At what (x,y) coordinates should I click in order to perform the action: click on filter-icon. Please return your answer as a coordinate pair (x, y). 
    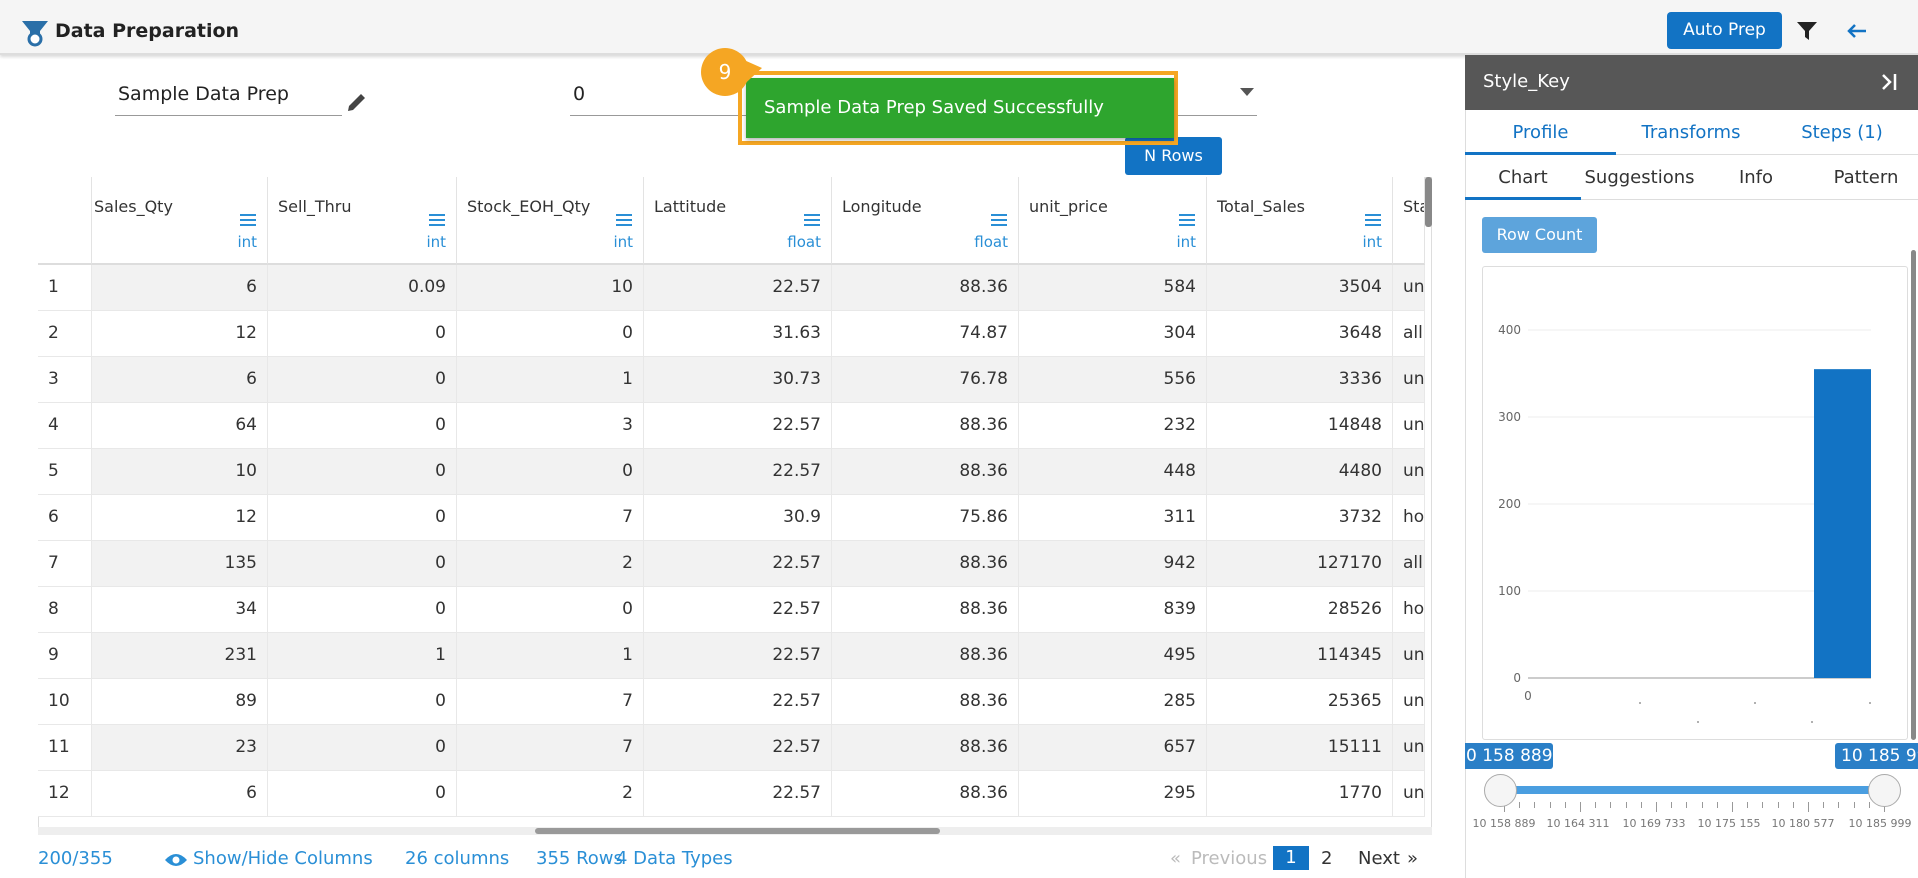
    Looking at the image, I should click on (1807, 31).